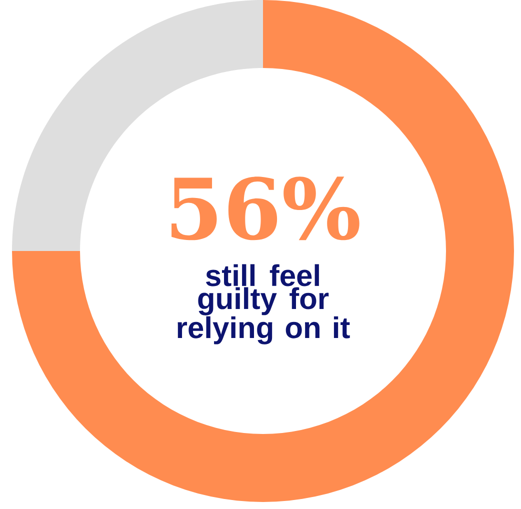 The image size is (521, 509). I want to click on text: 56%, so click(266, 208).